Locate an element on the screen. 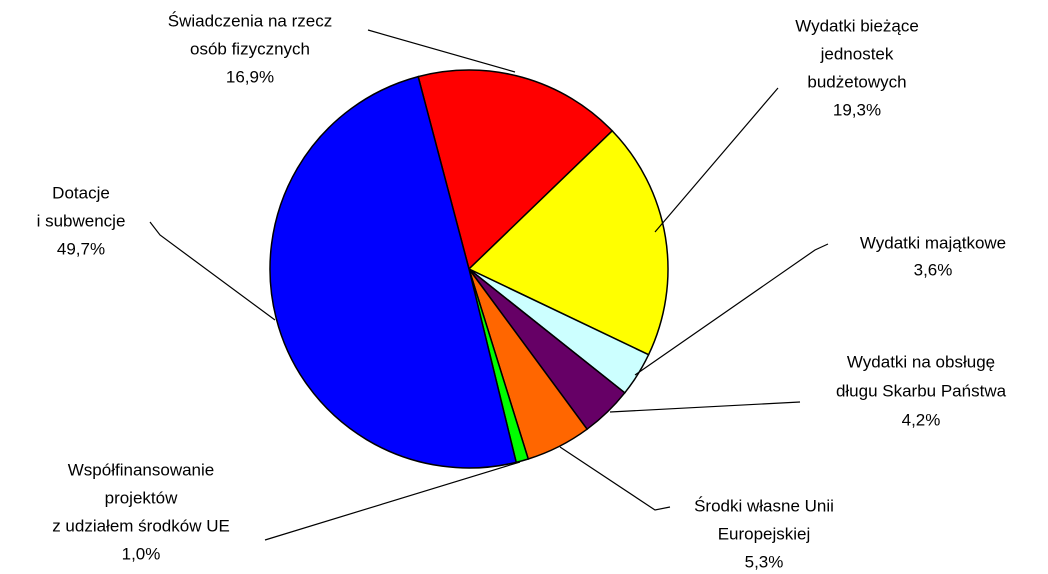  value-label: 16,9% is located at coordinates (250, 76).